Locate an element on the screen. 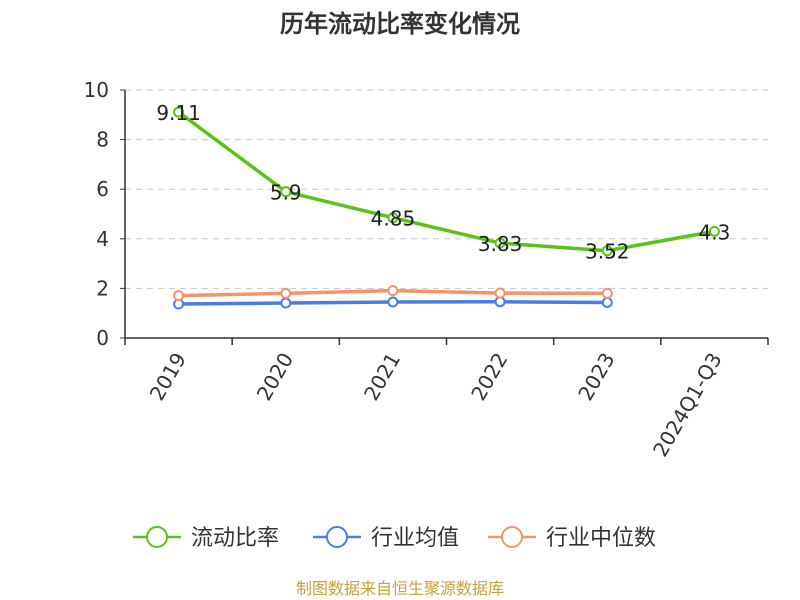 The image size is (800, 600). data-label: 9.11 is located at coordinates (178, 113).